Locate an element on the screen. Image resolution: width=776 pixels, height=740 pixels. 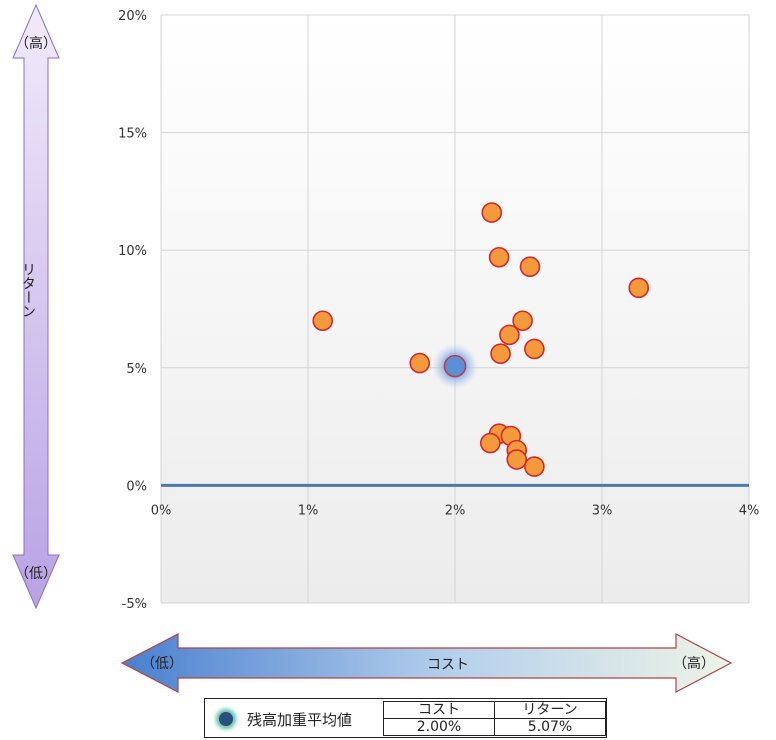
return-arrow-bottom-label: （低） is located at coordinates (36, 574).